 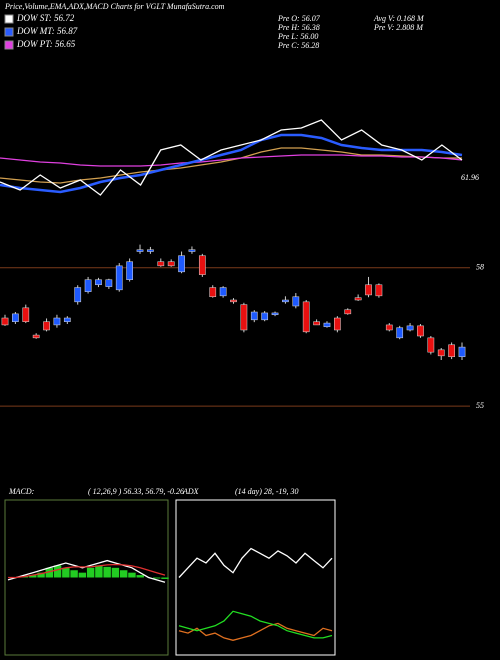 What do you see at coordinates (297, 36) in the screenshot?
I see `stat-label: Pre L: 56.00` at bounding box center [297, 36].